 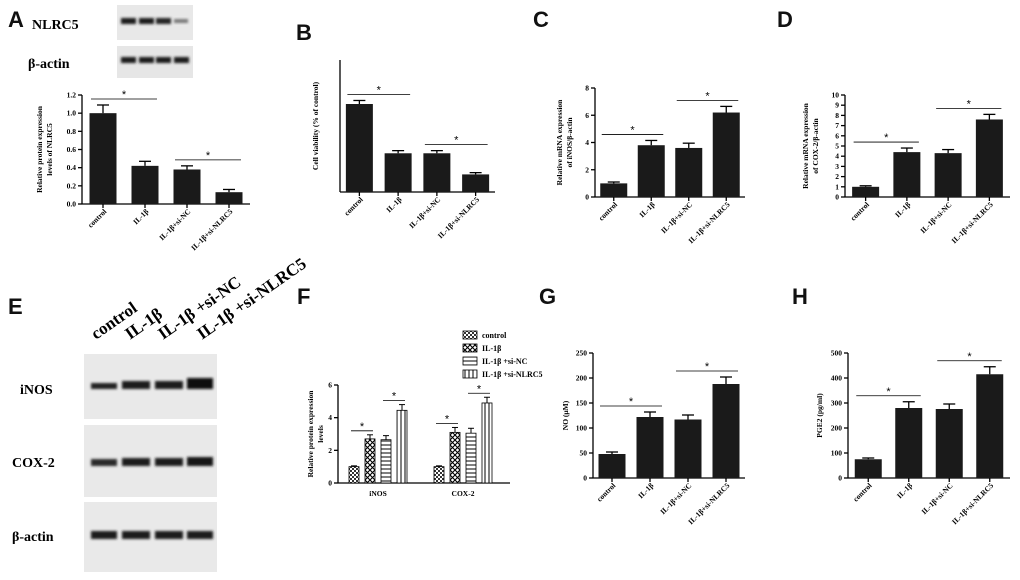 What do you see at coordinates (330, 385) in the screenshot?
I see `chart-f-ytick-label: 6` at bounding box center [330, 385].